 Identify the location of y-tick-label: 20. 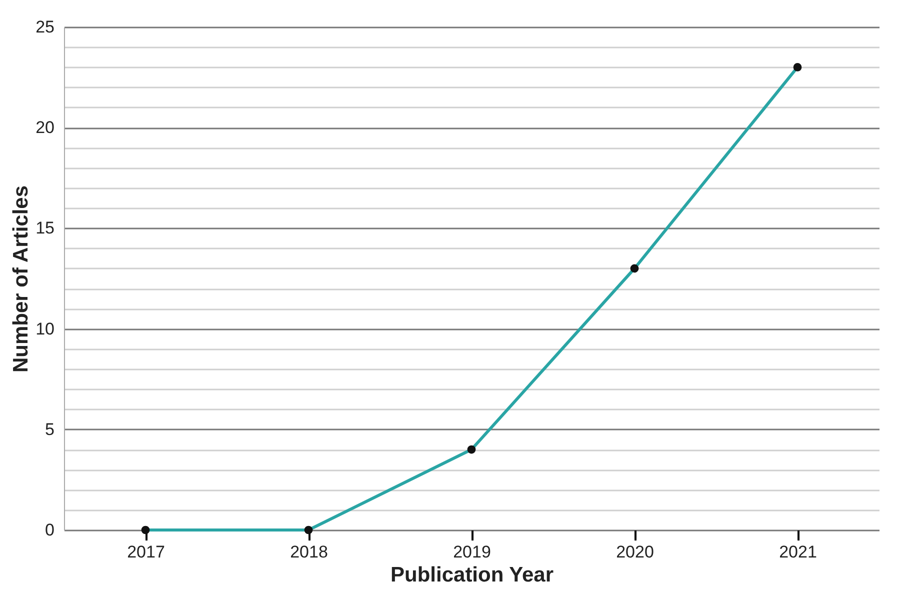
(45, 128).